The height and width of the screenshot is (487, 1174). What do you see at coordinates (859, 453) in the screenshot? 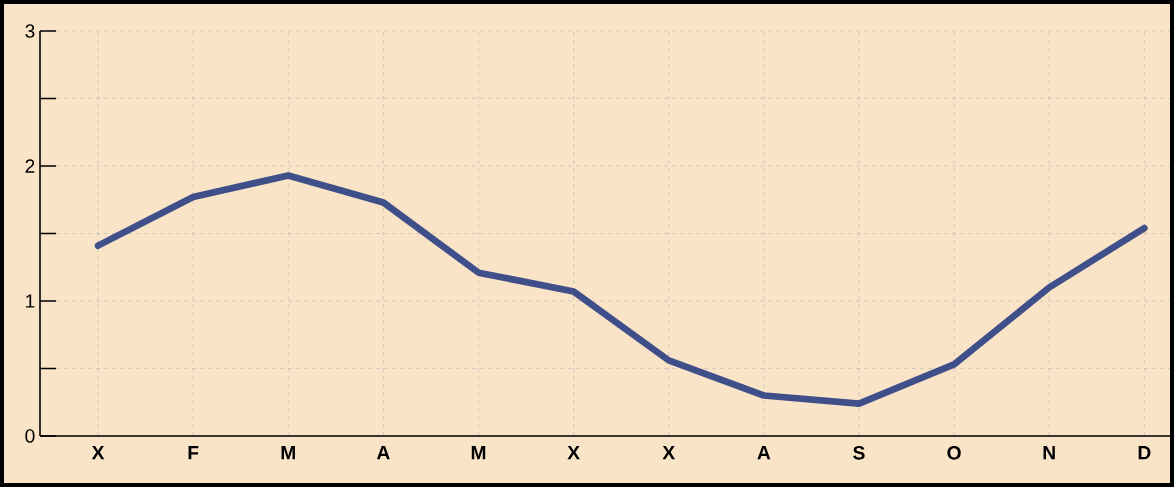
I see `x-tick-label: S` at bounding box center [859, 453].